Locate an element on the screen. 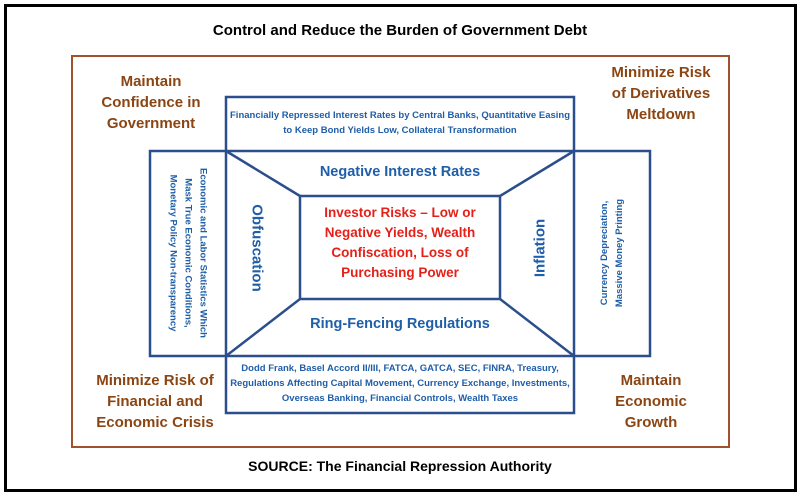  diagonal-bottom-right is located at coordinates (537, 327).